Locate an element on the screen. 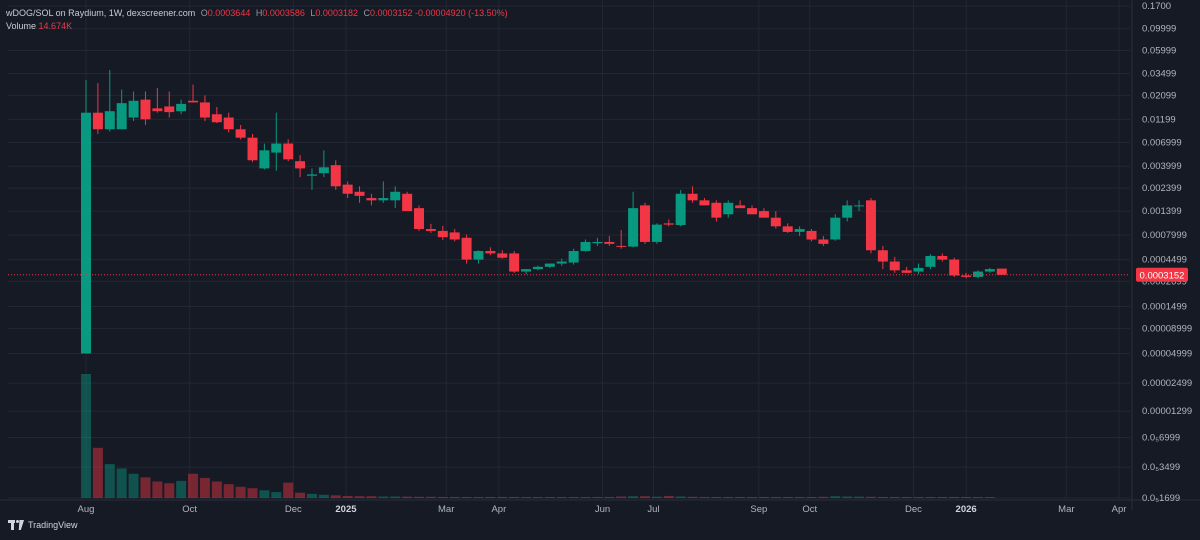  price-tick-label: 0.0002699 is located at coordinates (1164, 281).